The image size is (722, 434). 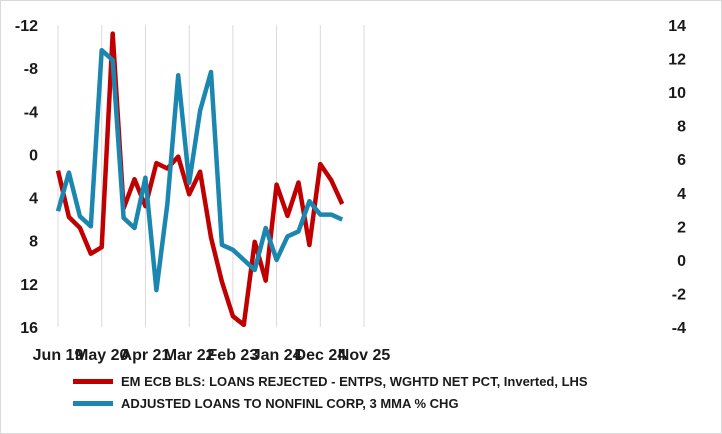 What do you see at coordinates (26, 26) in the screenshot?
I see `left-tick-label: -12` at bounding box center [26, 26].